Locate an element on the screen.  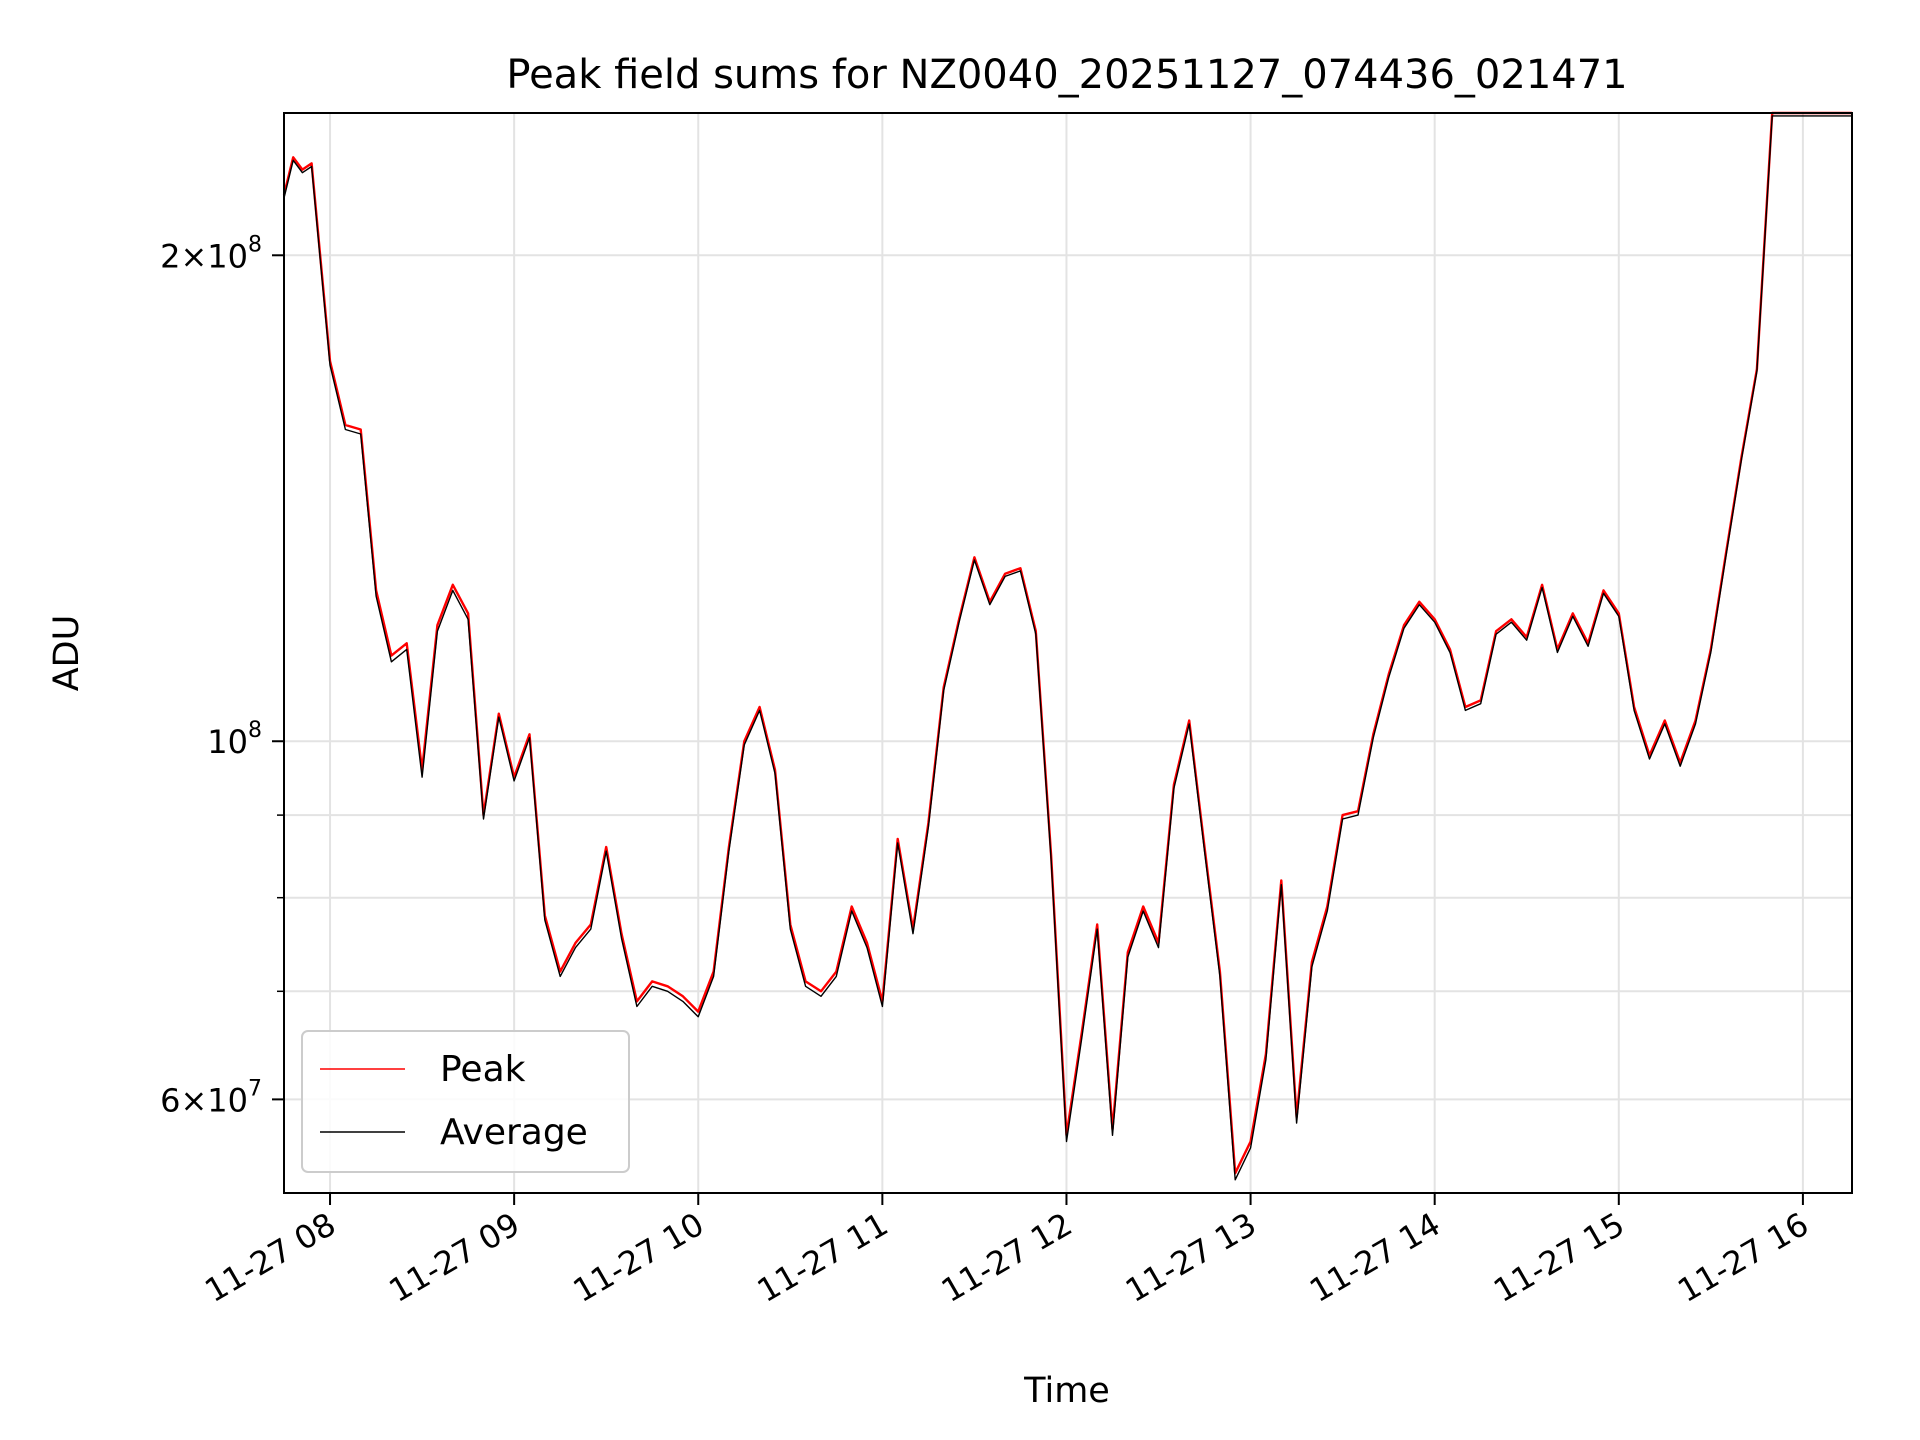
x-tick-label: 11-27 16 is located at coordinates (1743, 1257).